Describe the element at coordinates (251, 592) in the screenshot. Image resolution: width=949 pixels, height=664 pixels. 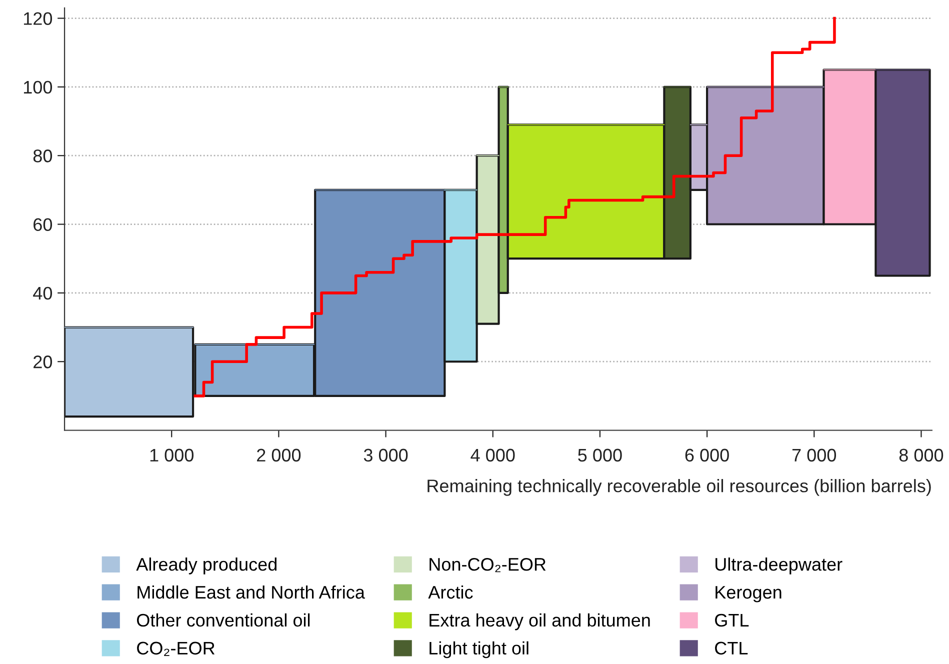
I see `legend-label: Middle East and North Africa` at that location.